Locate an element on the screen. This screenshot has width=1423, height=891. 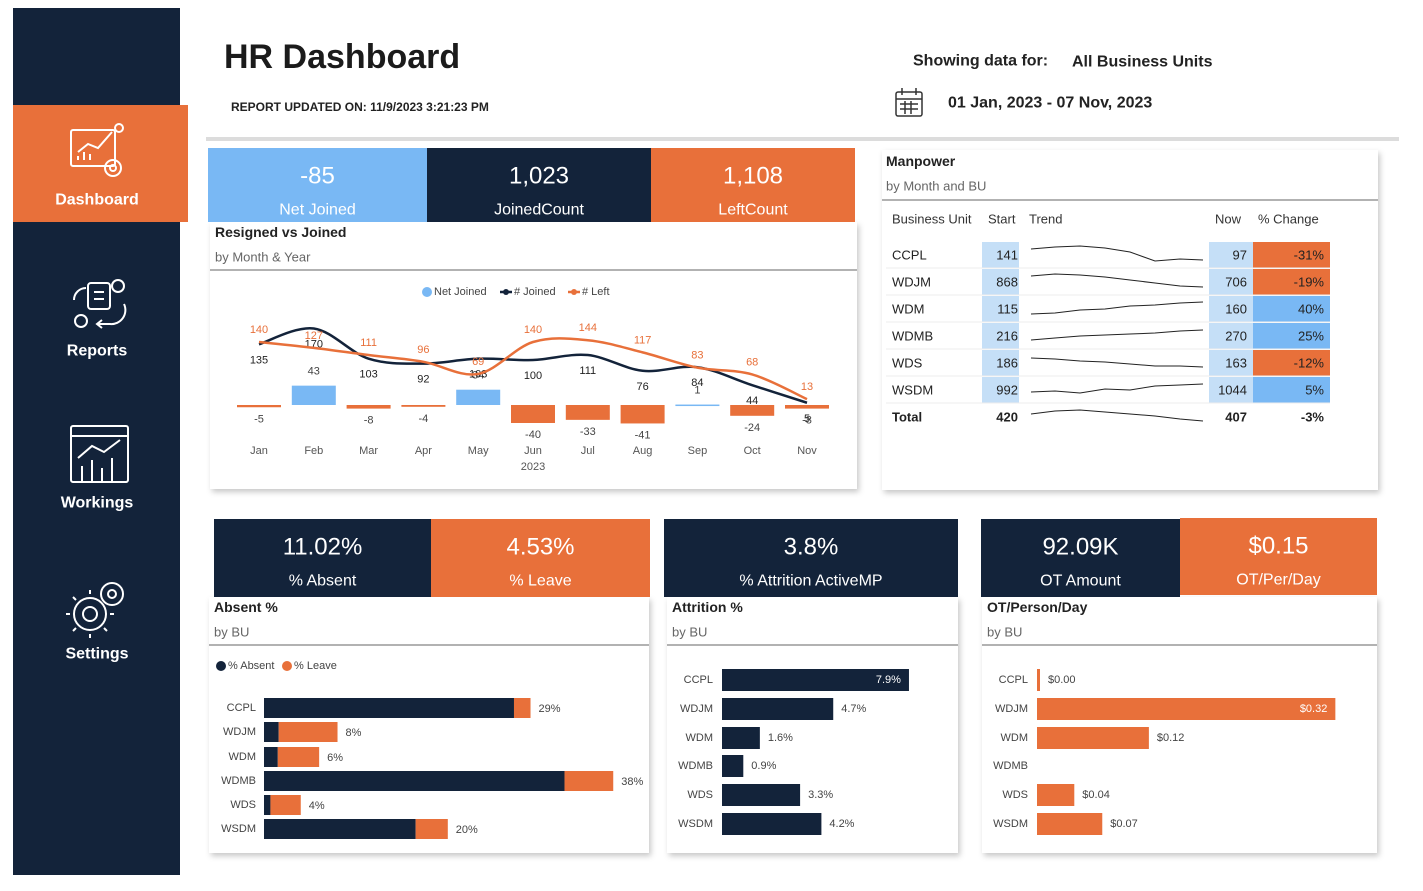
card is located at coordinates (1179, 725).